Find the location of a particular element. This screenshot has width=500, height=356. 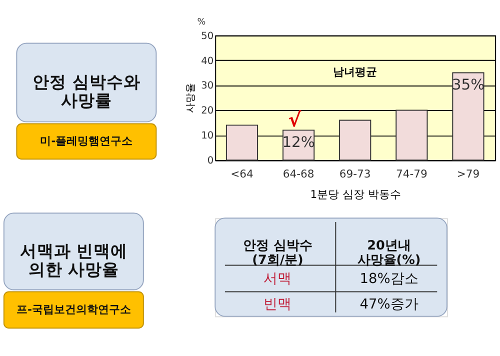

y-tick-label: 10 is located at coordinates (207, 136).